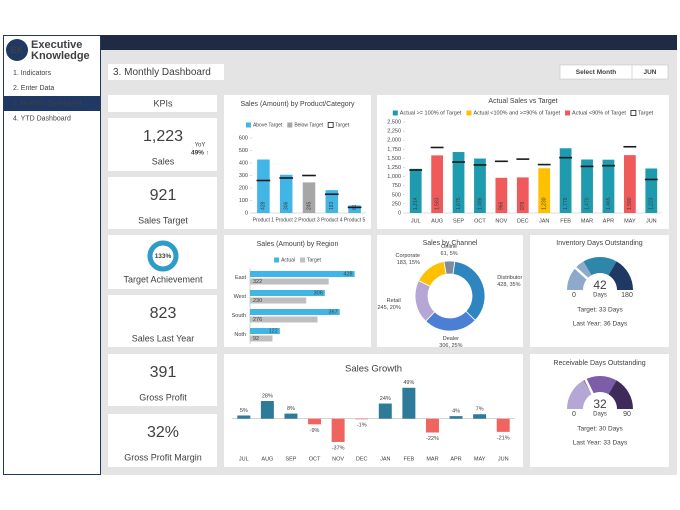 This screenshot has height=510, width=680. I want to click on menu-item: 4. YTD Dashboard, so click(42, 119).